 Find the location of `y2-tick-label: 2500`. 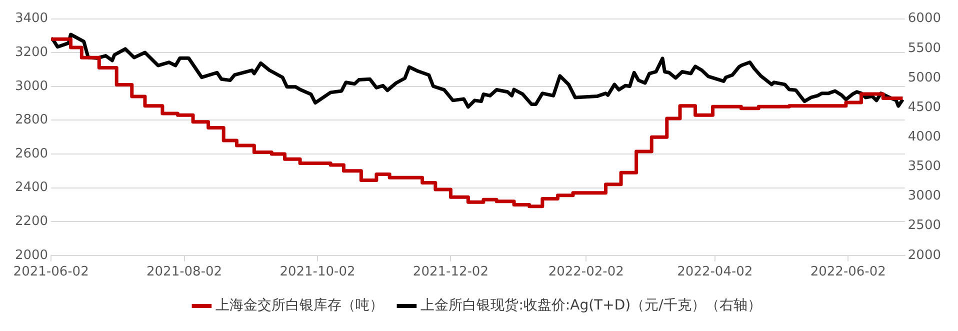

y2-tick-label: 2500 is located at coordinates (925, 226).